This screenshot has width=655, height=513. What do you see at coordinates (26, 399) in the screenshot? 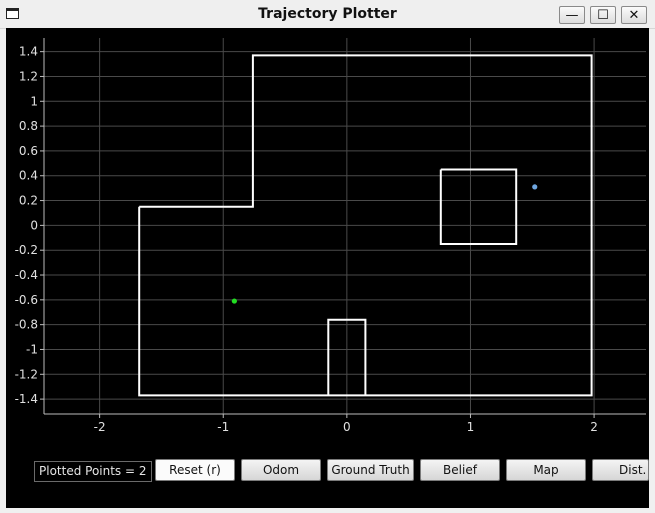
I see `y-tick-label: -1.4` at bounding box center [26, 399].